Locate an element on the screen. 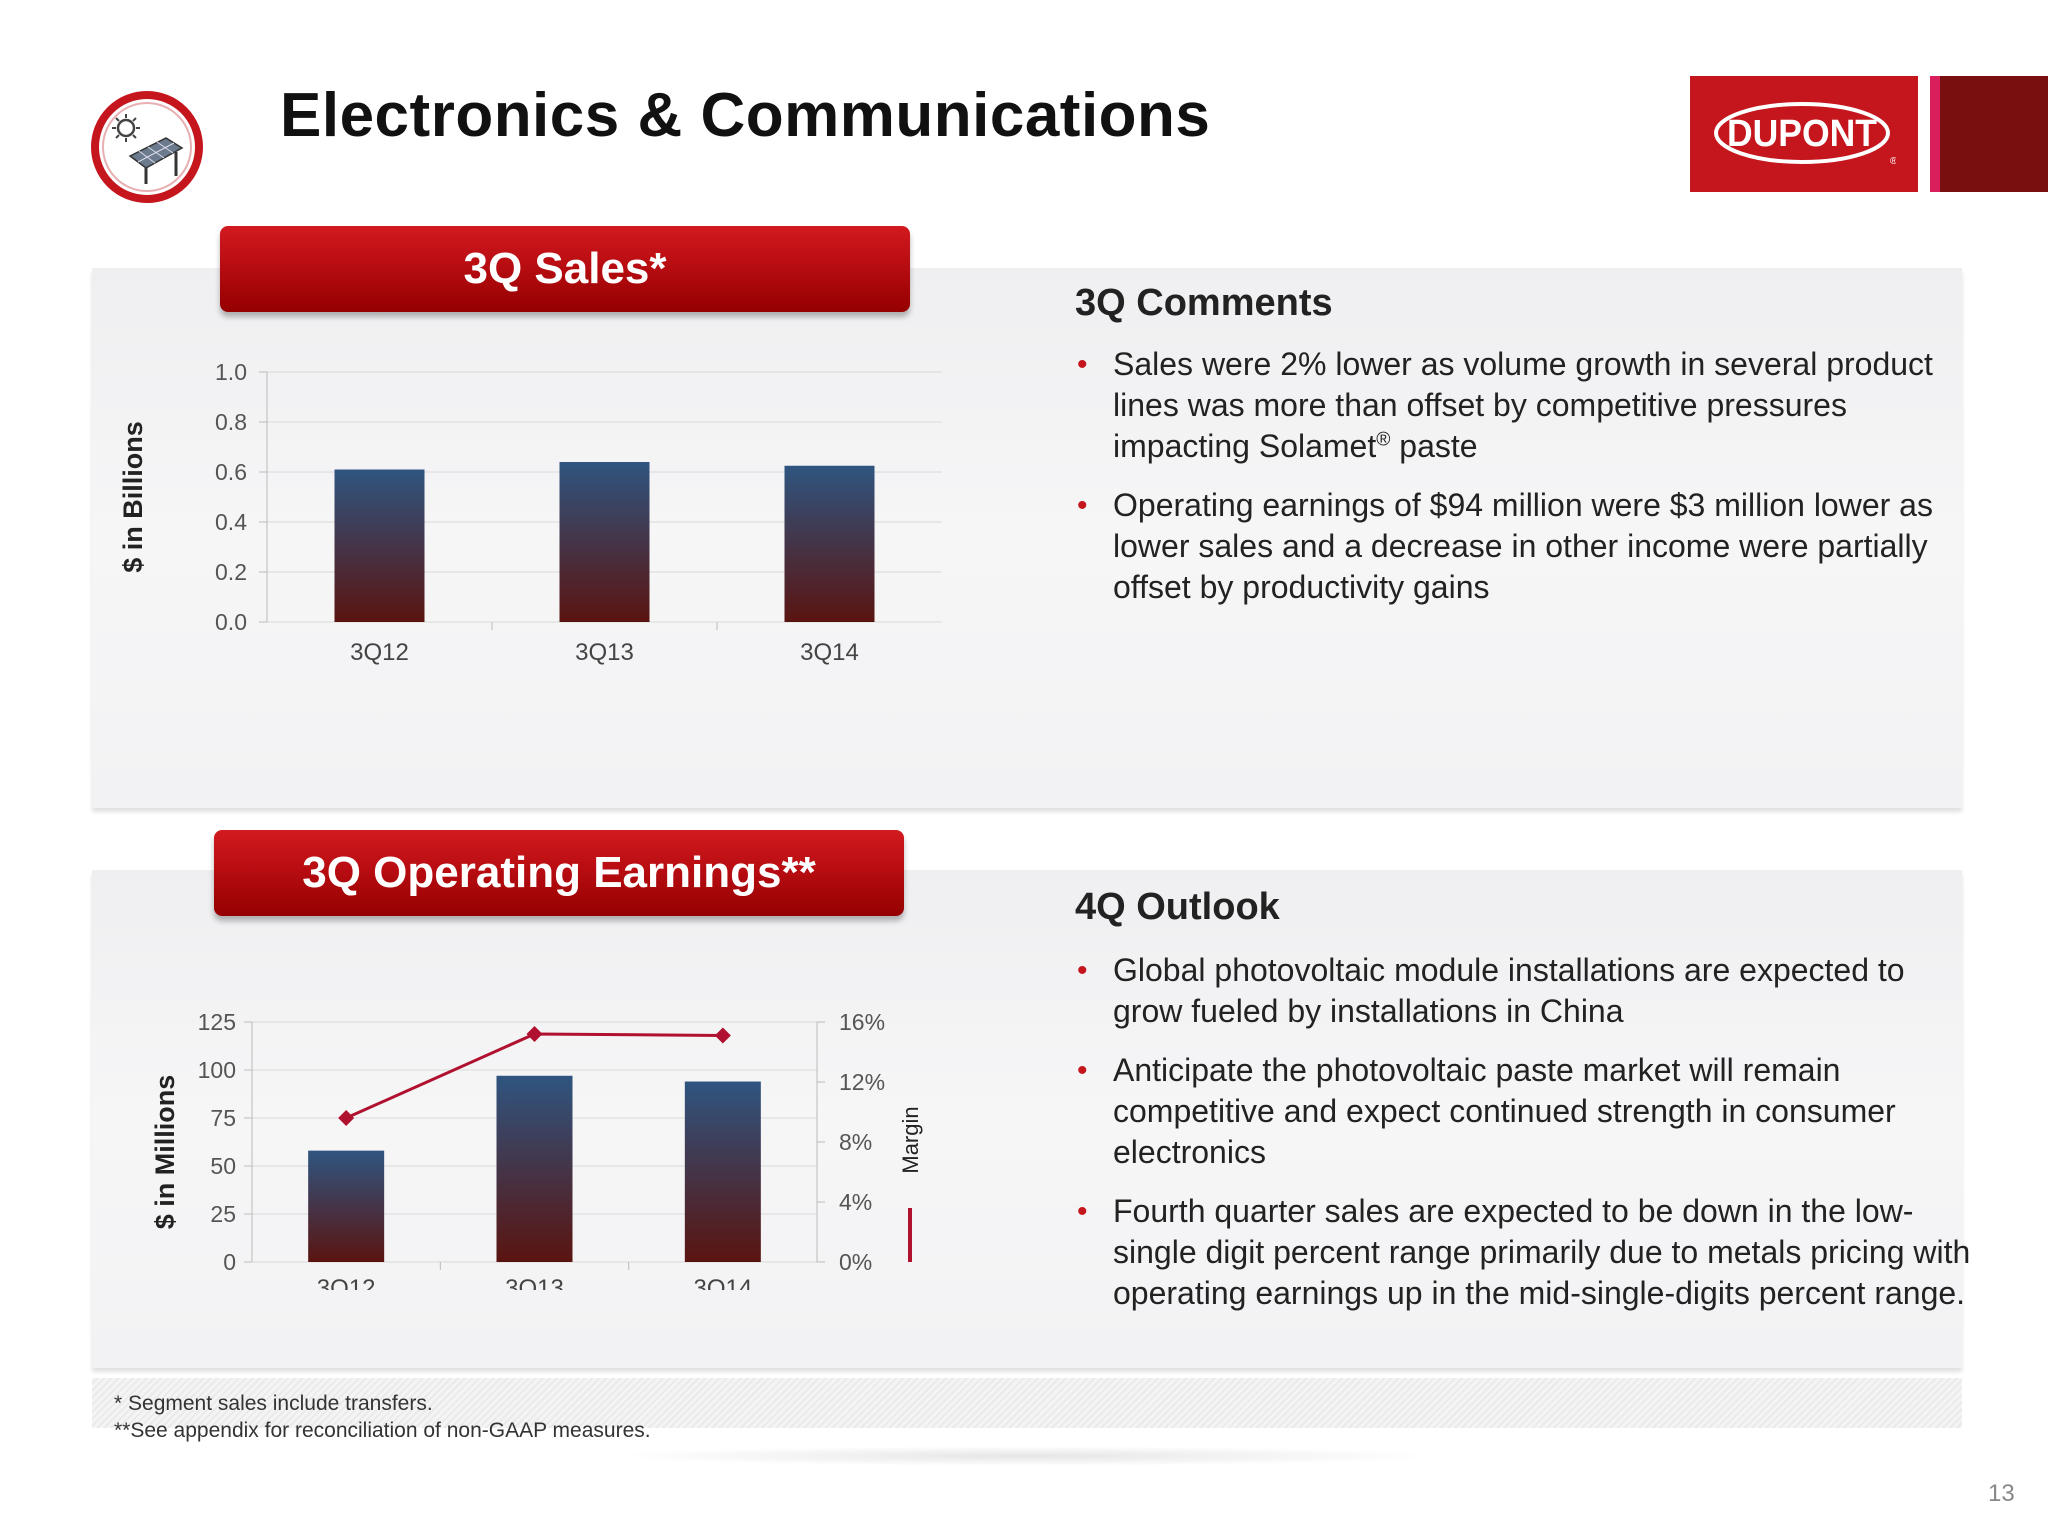 The width and height of the screenshot is (2048, 1536). y-tick-label: 0.8 is located at coordinates (231, 422).